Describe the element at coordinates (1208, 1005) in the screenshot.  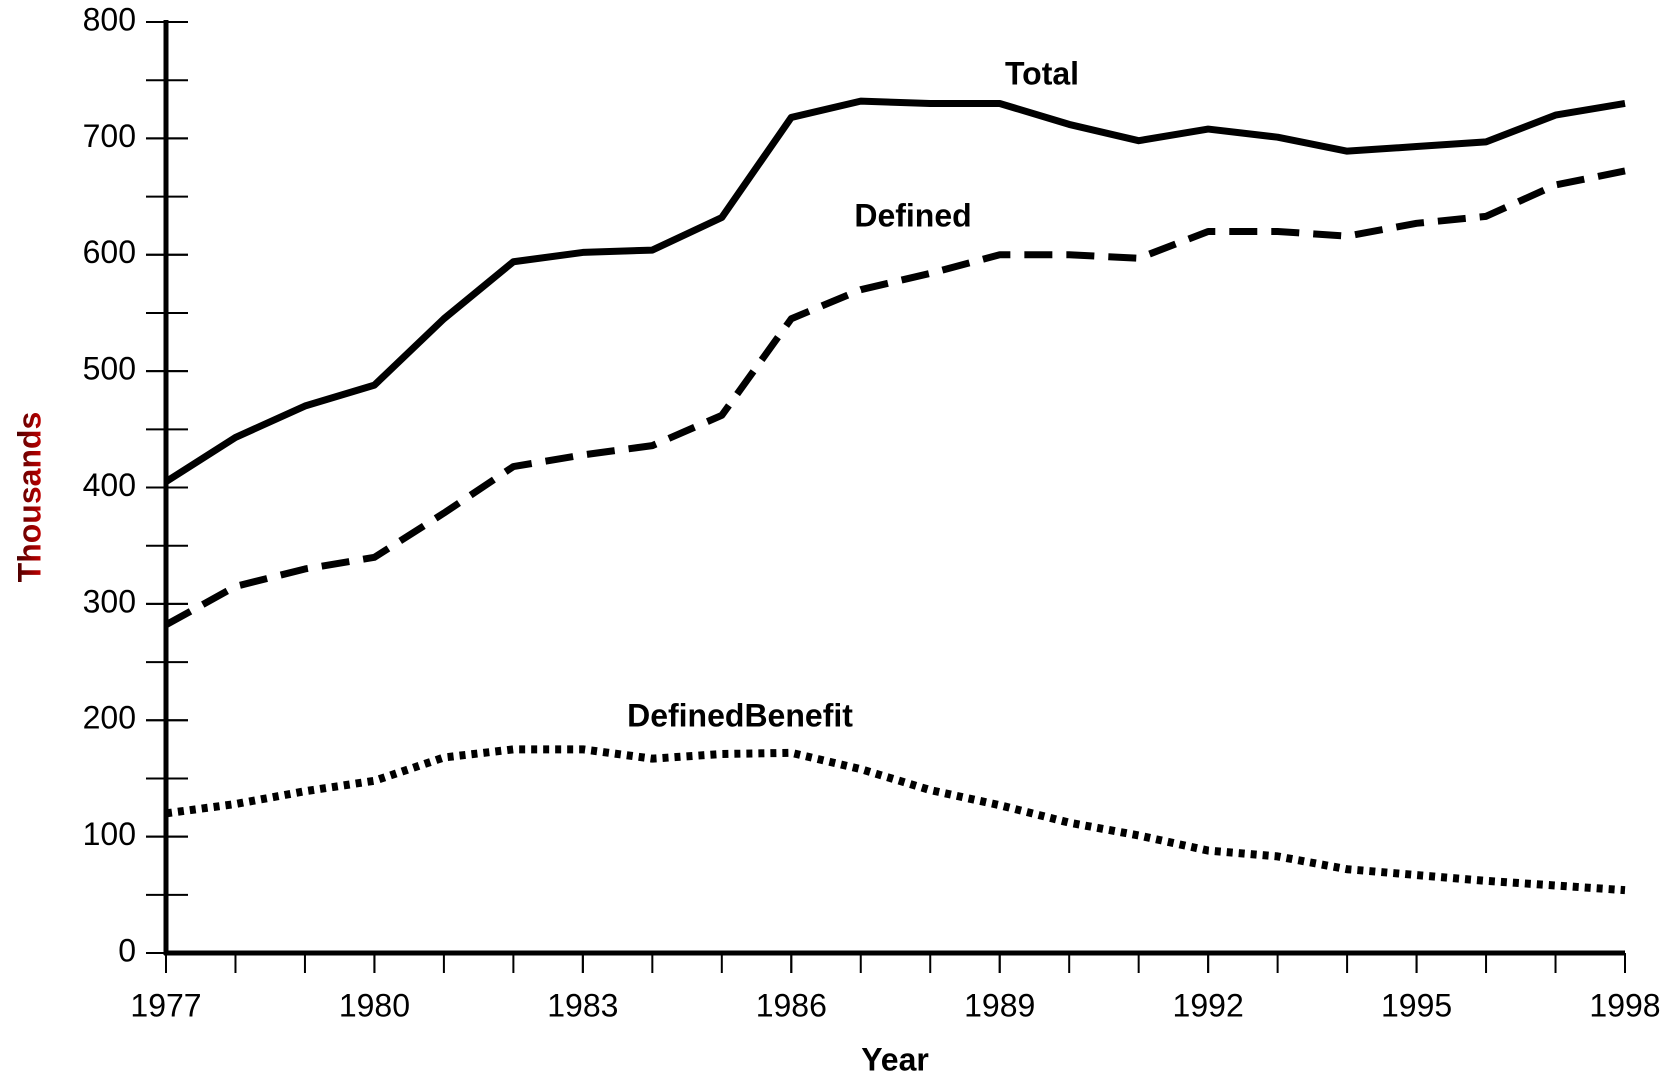
I see `x-tick-label: 1992` at that location.